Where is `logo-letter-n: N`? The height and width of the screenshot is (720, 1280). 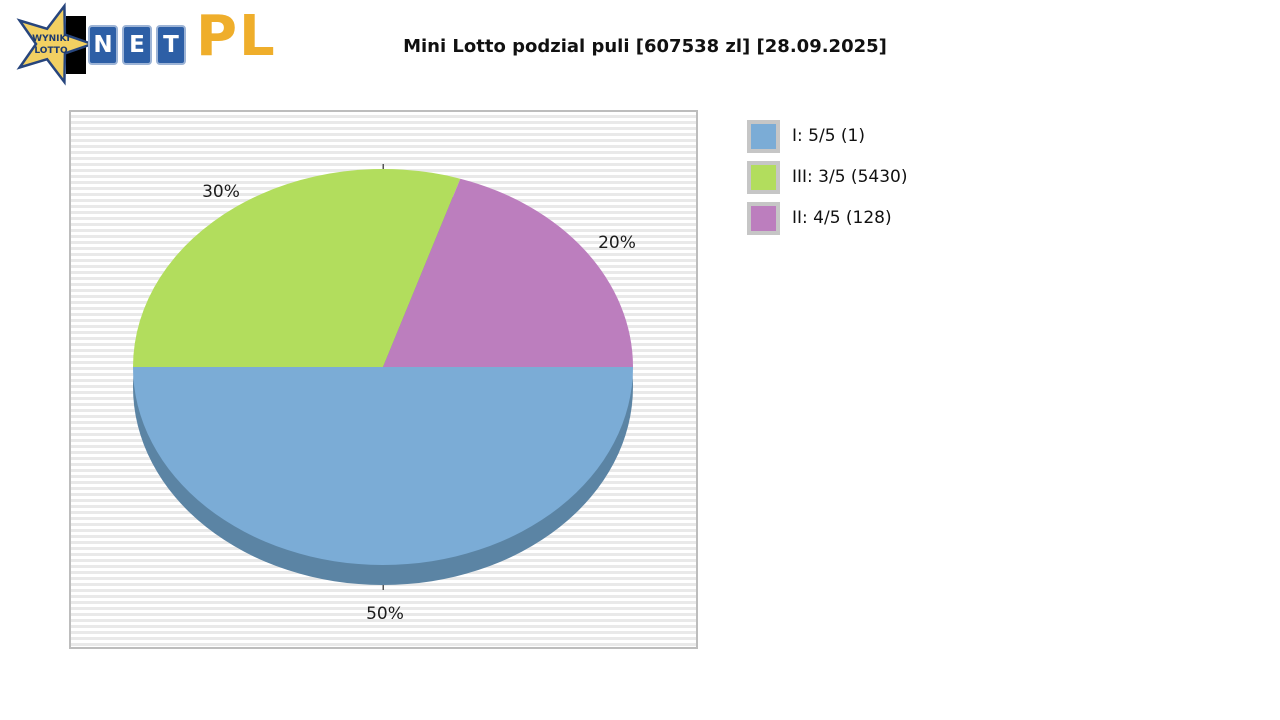
logo-letter-n: N is located at coordinates (103, 45).